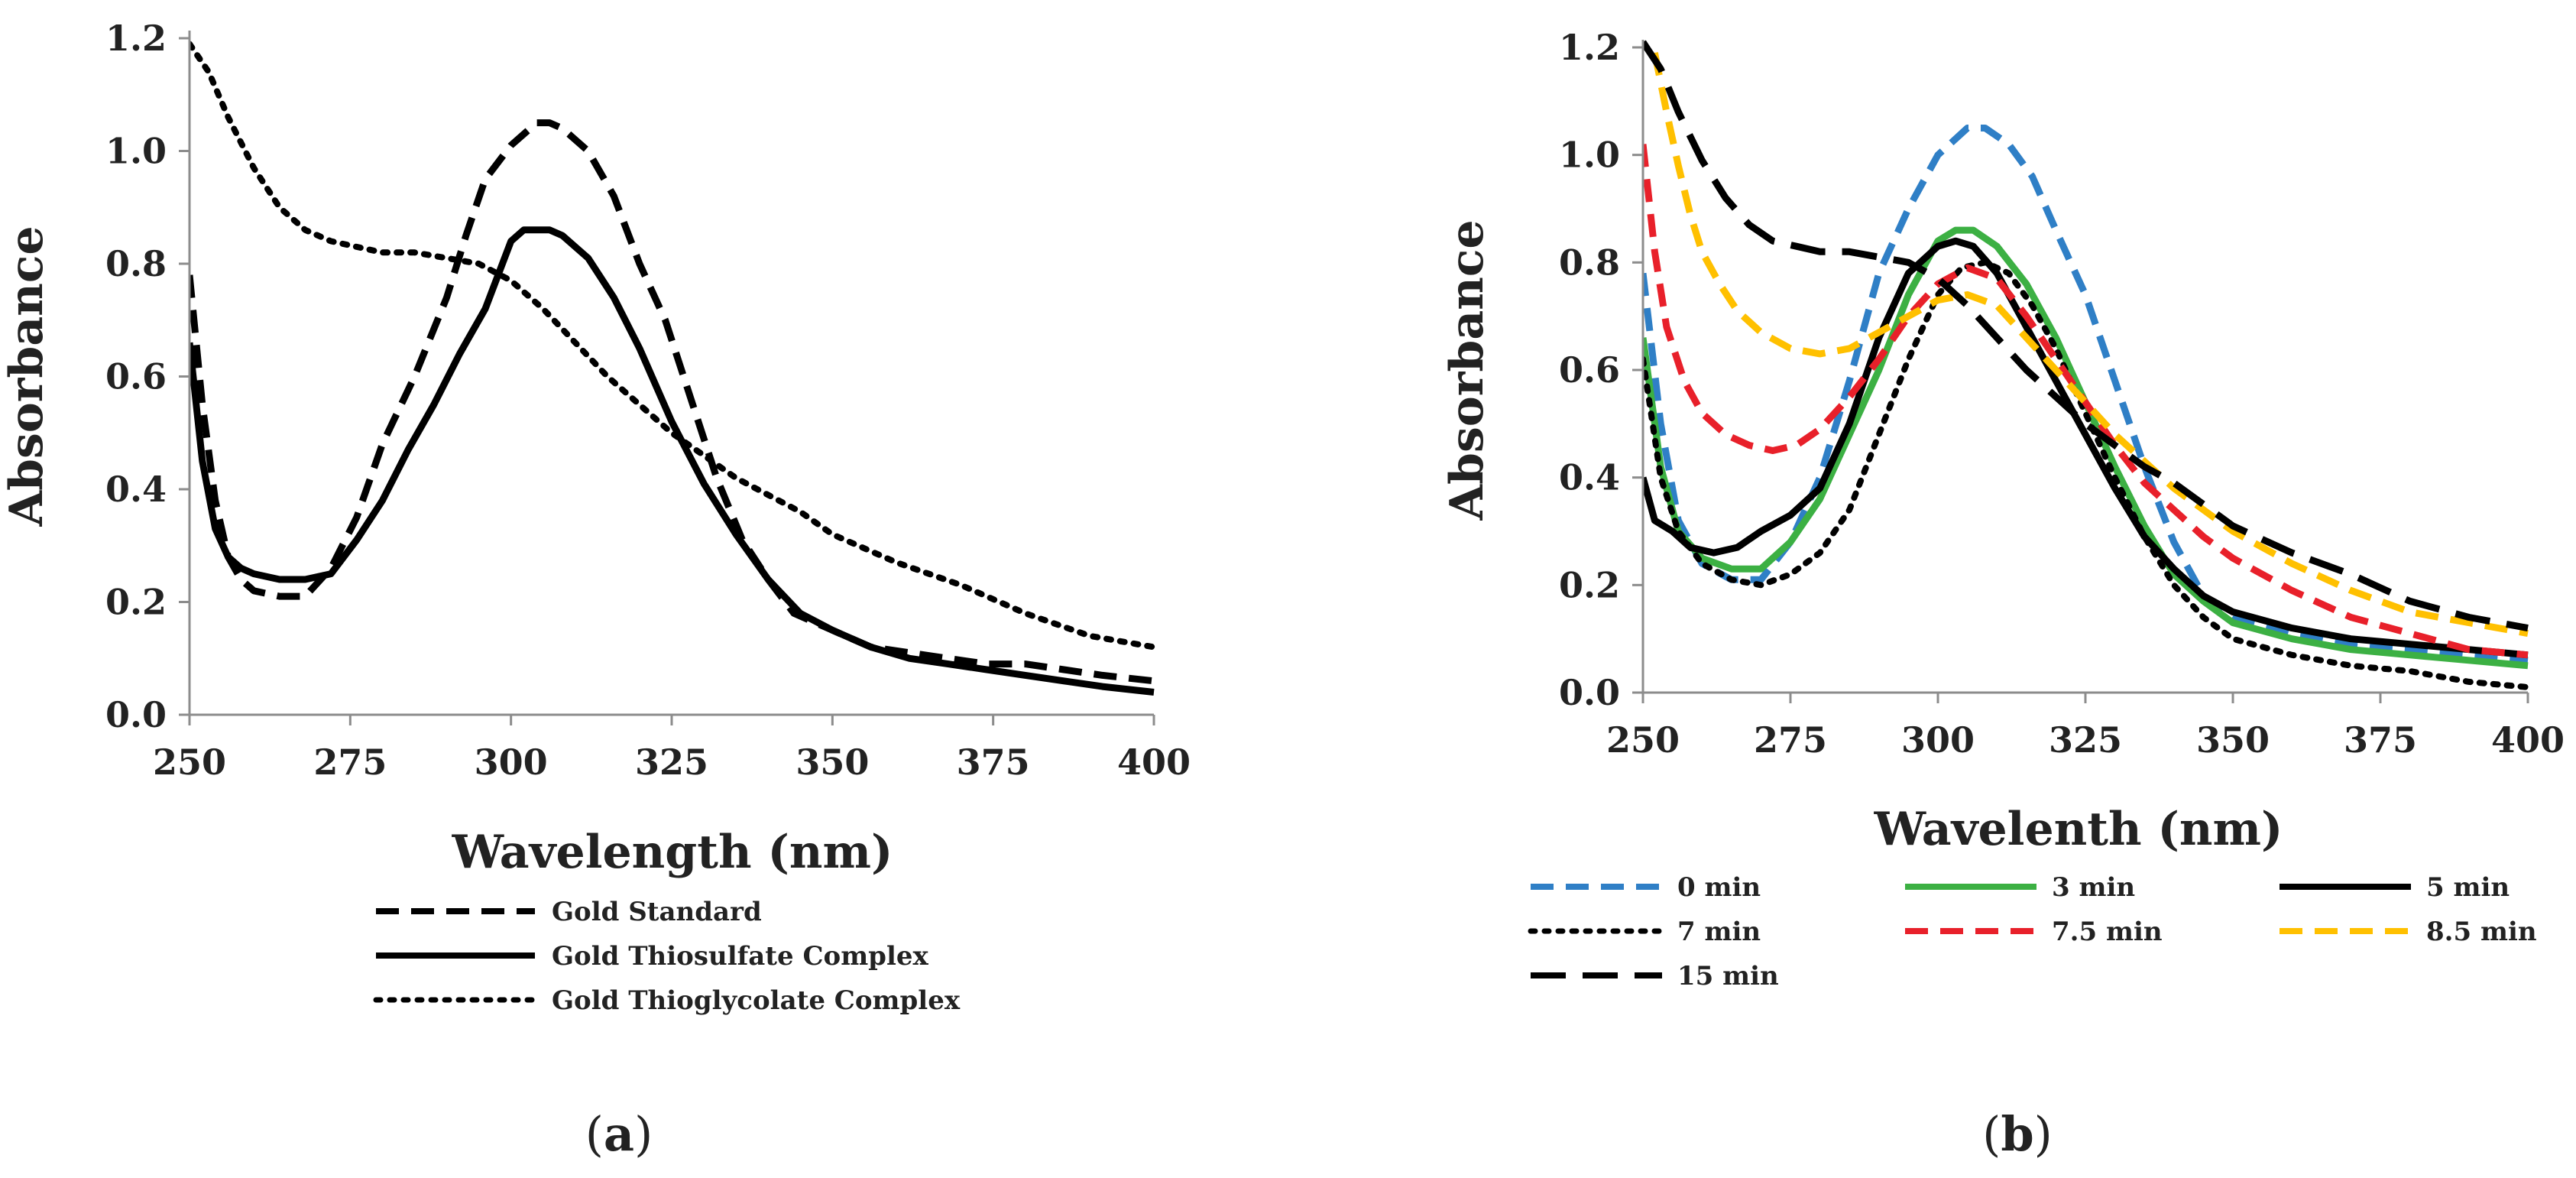 The image size is (2576, 1178). Describe the element at coordinates (2078, 830) in the screenshot. I see `x-axis-title: Wavelenth (nm)` at that location.